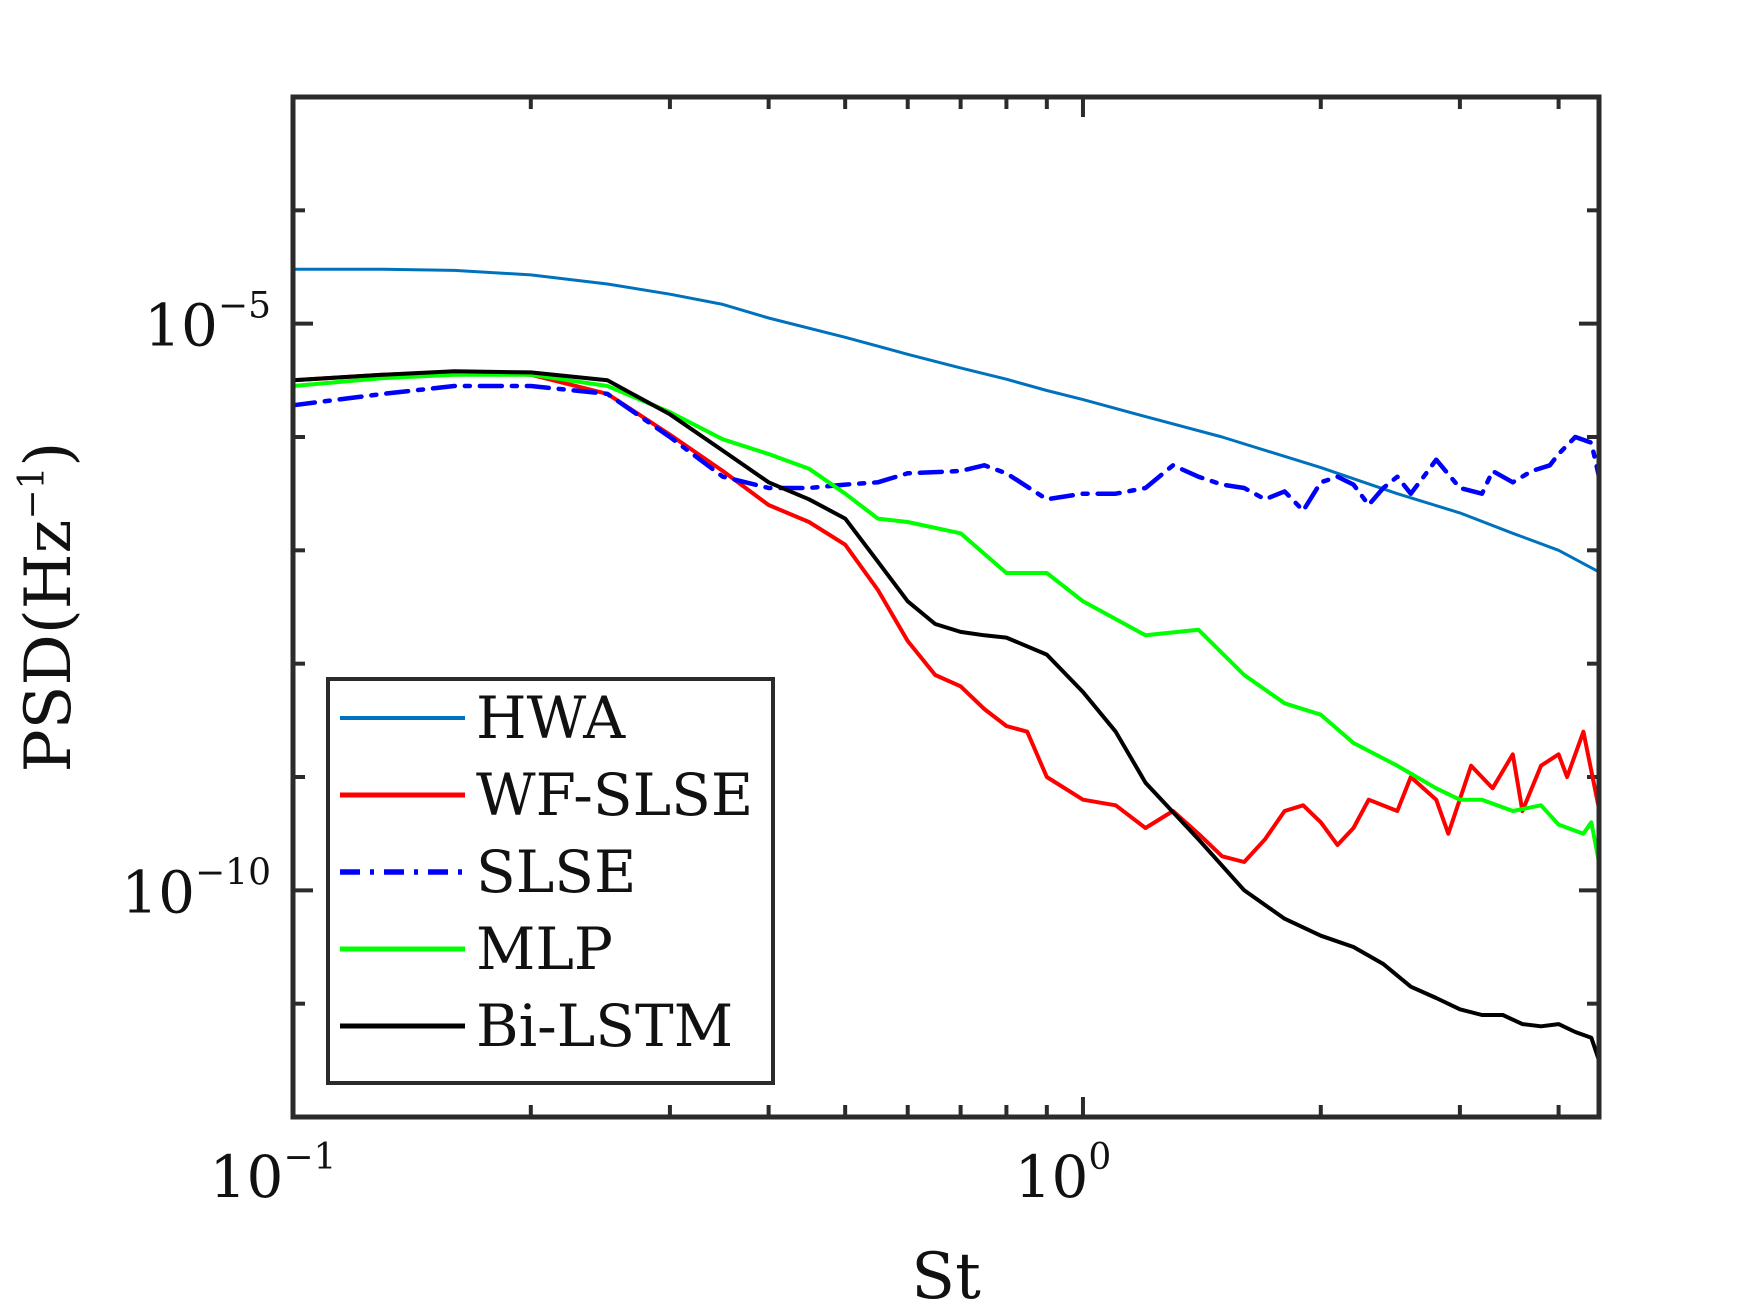 The image size is (1750, 1313). Describe the element at coordinates (556, 872) in the screenshot. I see `legend-label-slse: SLSE` at that location.